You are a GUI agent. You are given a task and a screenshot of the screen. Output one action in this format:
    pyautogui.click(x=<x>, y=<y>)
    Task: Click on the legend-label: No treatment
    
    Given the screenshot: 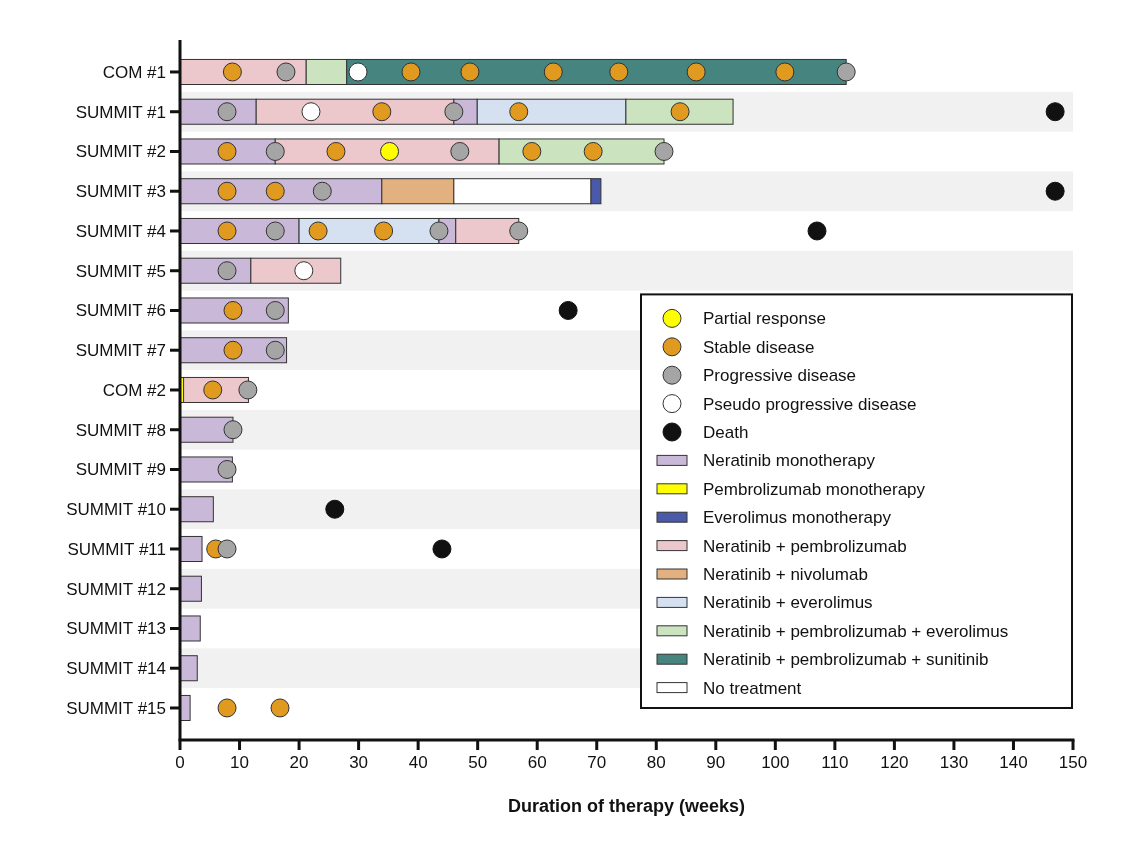 What is the action you would take?
    pyautogui.click(x=752, y=688)
    